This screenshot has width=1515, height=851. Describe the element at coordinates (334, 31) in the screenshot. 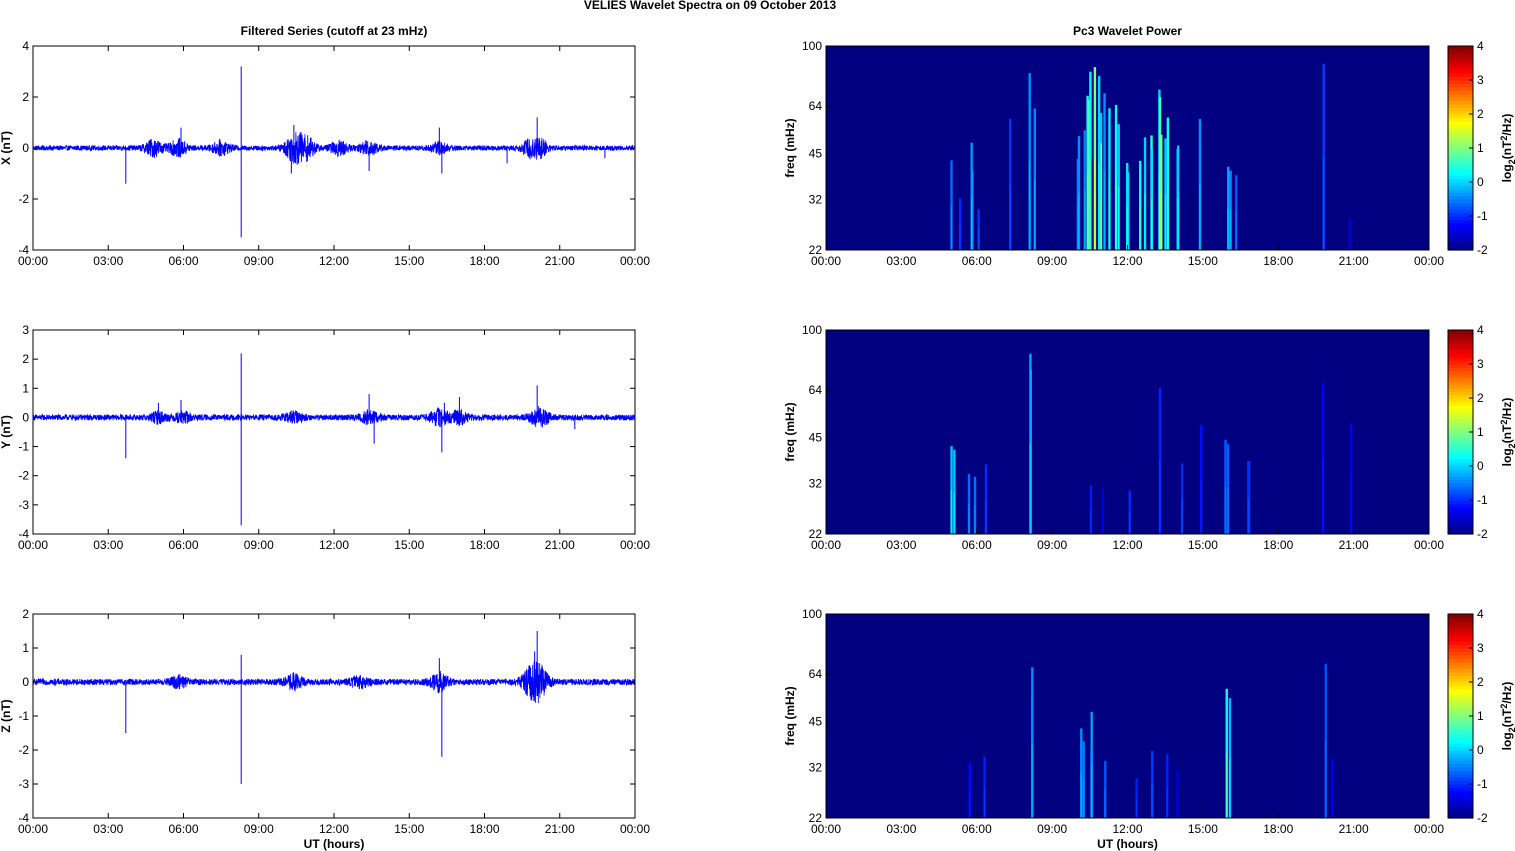

I see `panel-title: Filtered Series (cutoff at 23 mHz)` at that location.